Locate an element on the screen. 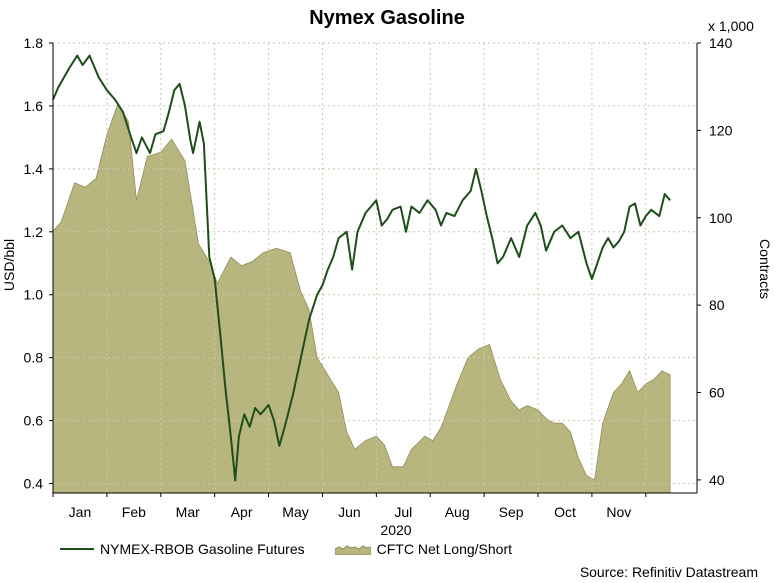 The height and width of the screenshot is (583, 775). y-tick-label: 1.2 is located at coordinates (34, 232).